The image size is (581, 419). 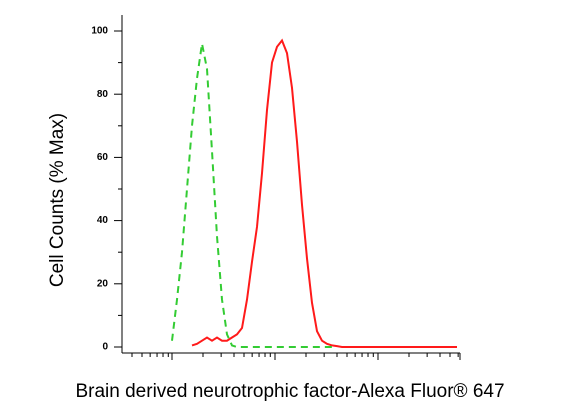 I want to click on y-tick-label: 40, so click(x=103, y=220).